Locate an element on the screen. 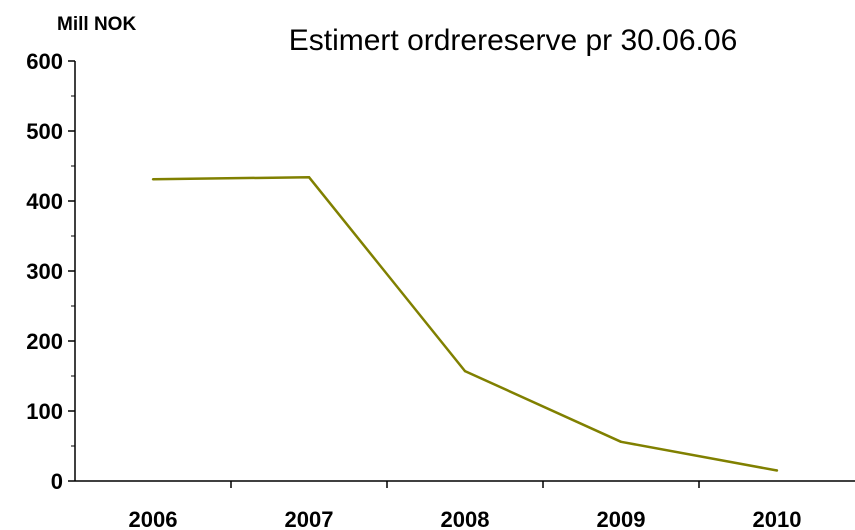 This screenshot has width=855, height=530. y-tick-label: 0 is located at coordinates (57, 481).